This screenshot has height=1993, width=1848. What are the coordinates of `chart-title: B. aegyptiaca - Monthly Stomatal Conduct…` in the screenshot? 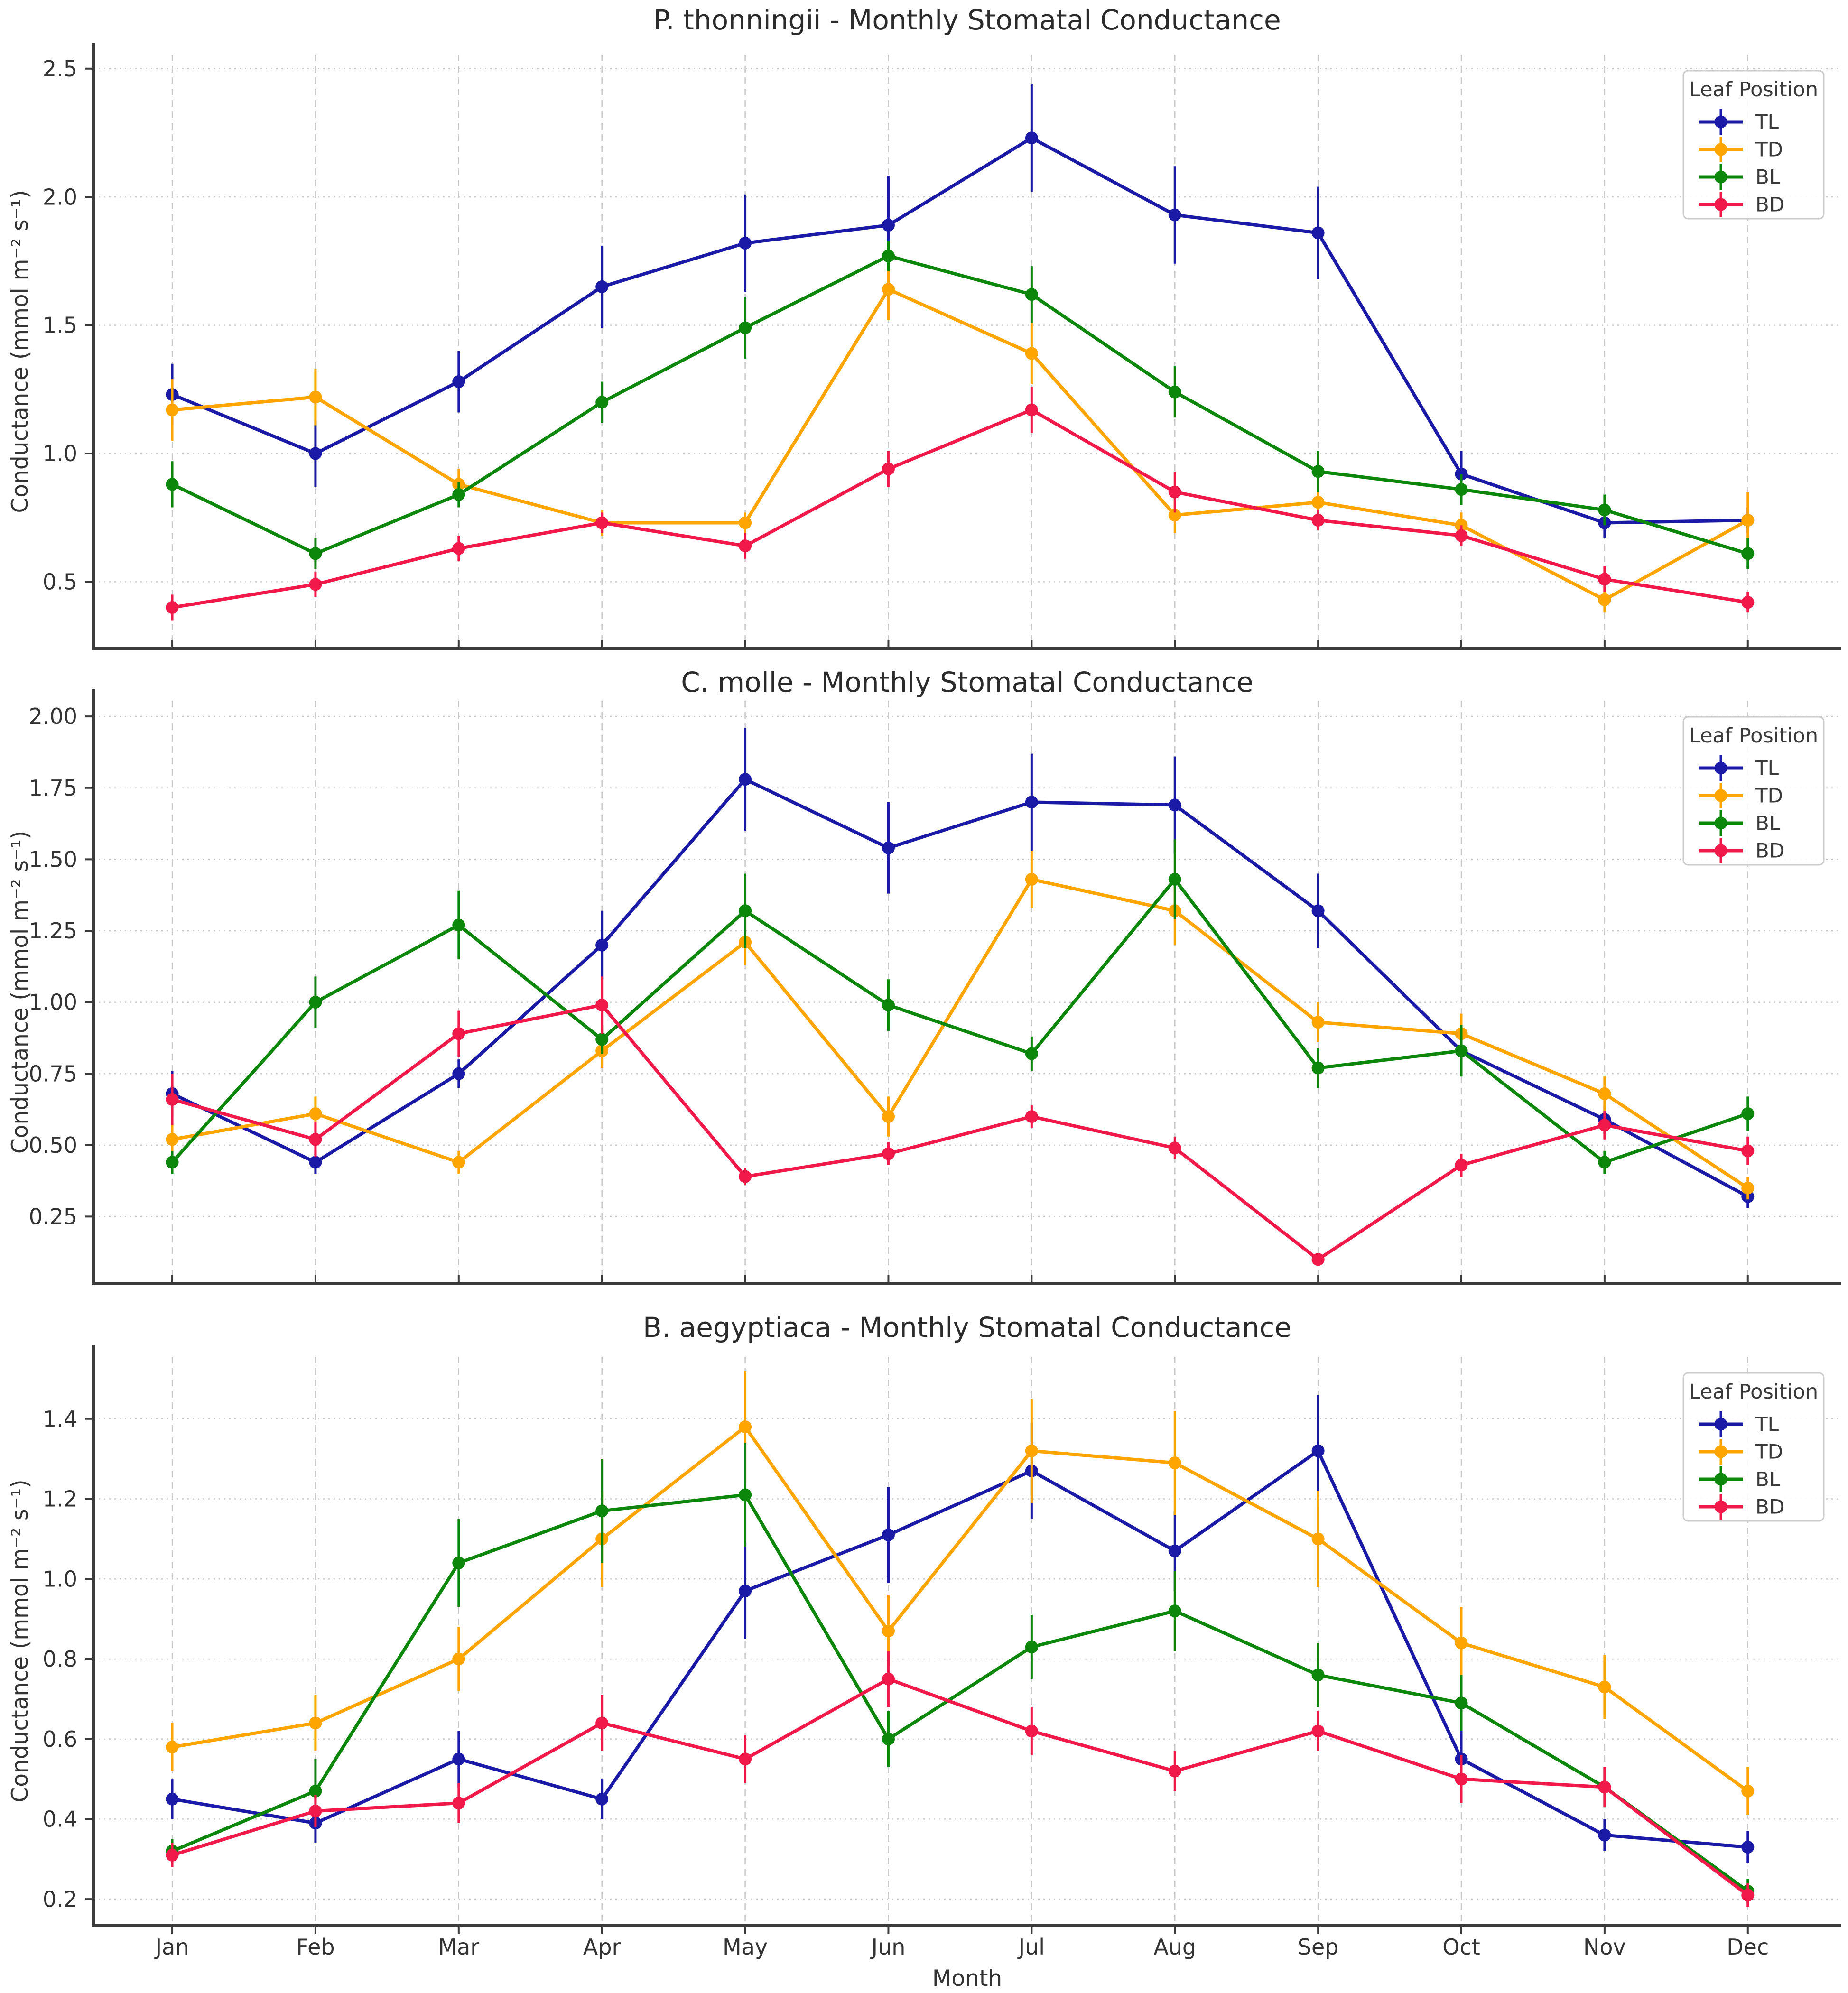 It's located at (967, 1327).